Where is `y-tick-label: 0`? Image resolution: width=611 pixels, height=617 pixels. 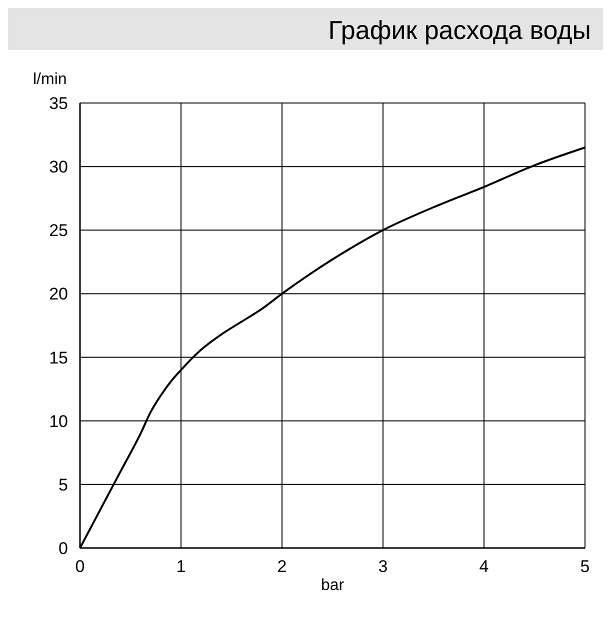
y-tick-label: 0 is located at coordinates (63, 548).